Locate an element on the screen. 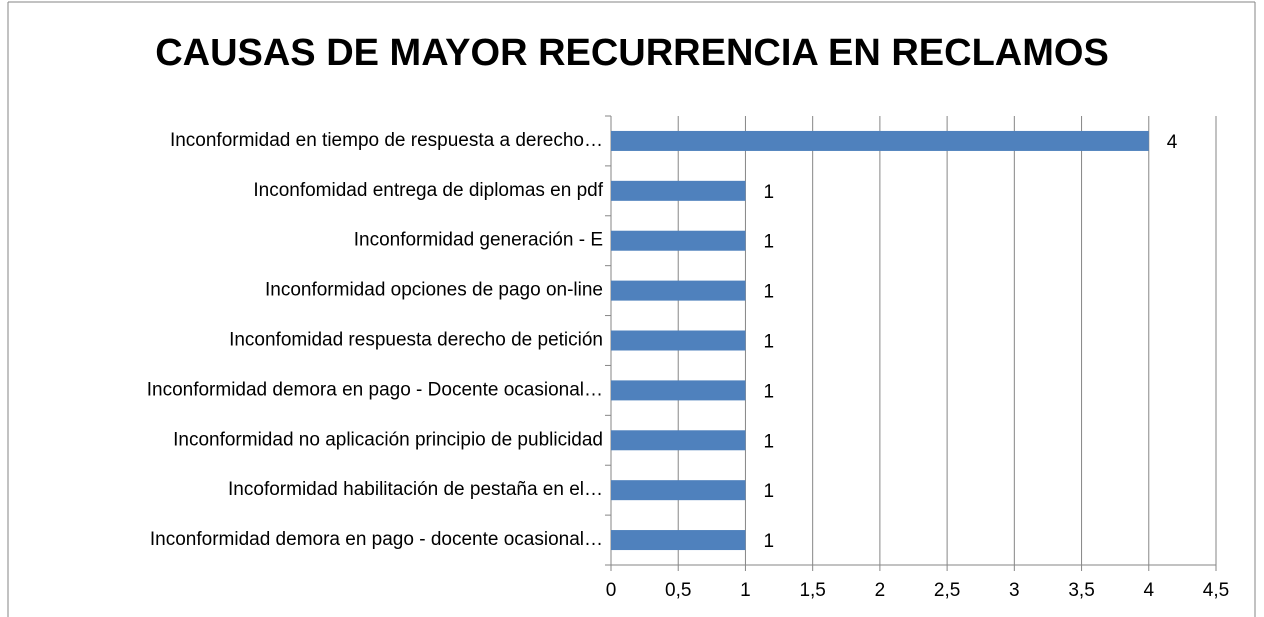 The height and width of the screenshot is (617, 1264). x-tick-label: 2 is located at coordinates (880, 590).